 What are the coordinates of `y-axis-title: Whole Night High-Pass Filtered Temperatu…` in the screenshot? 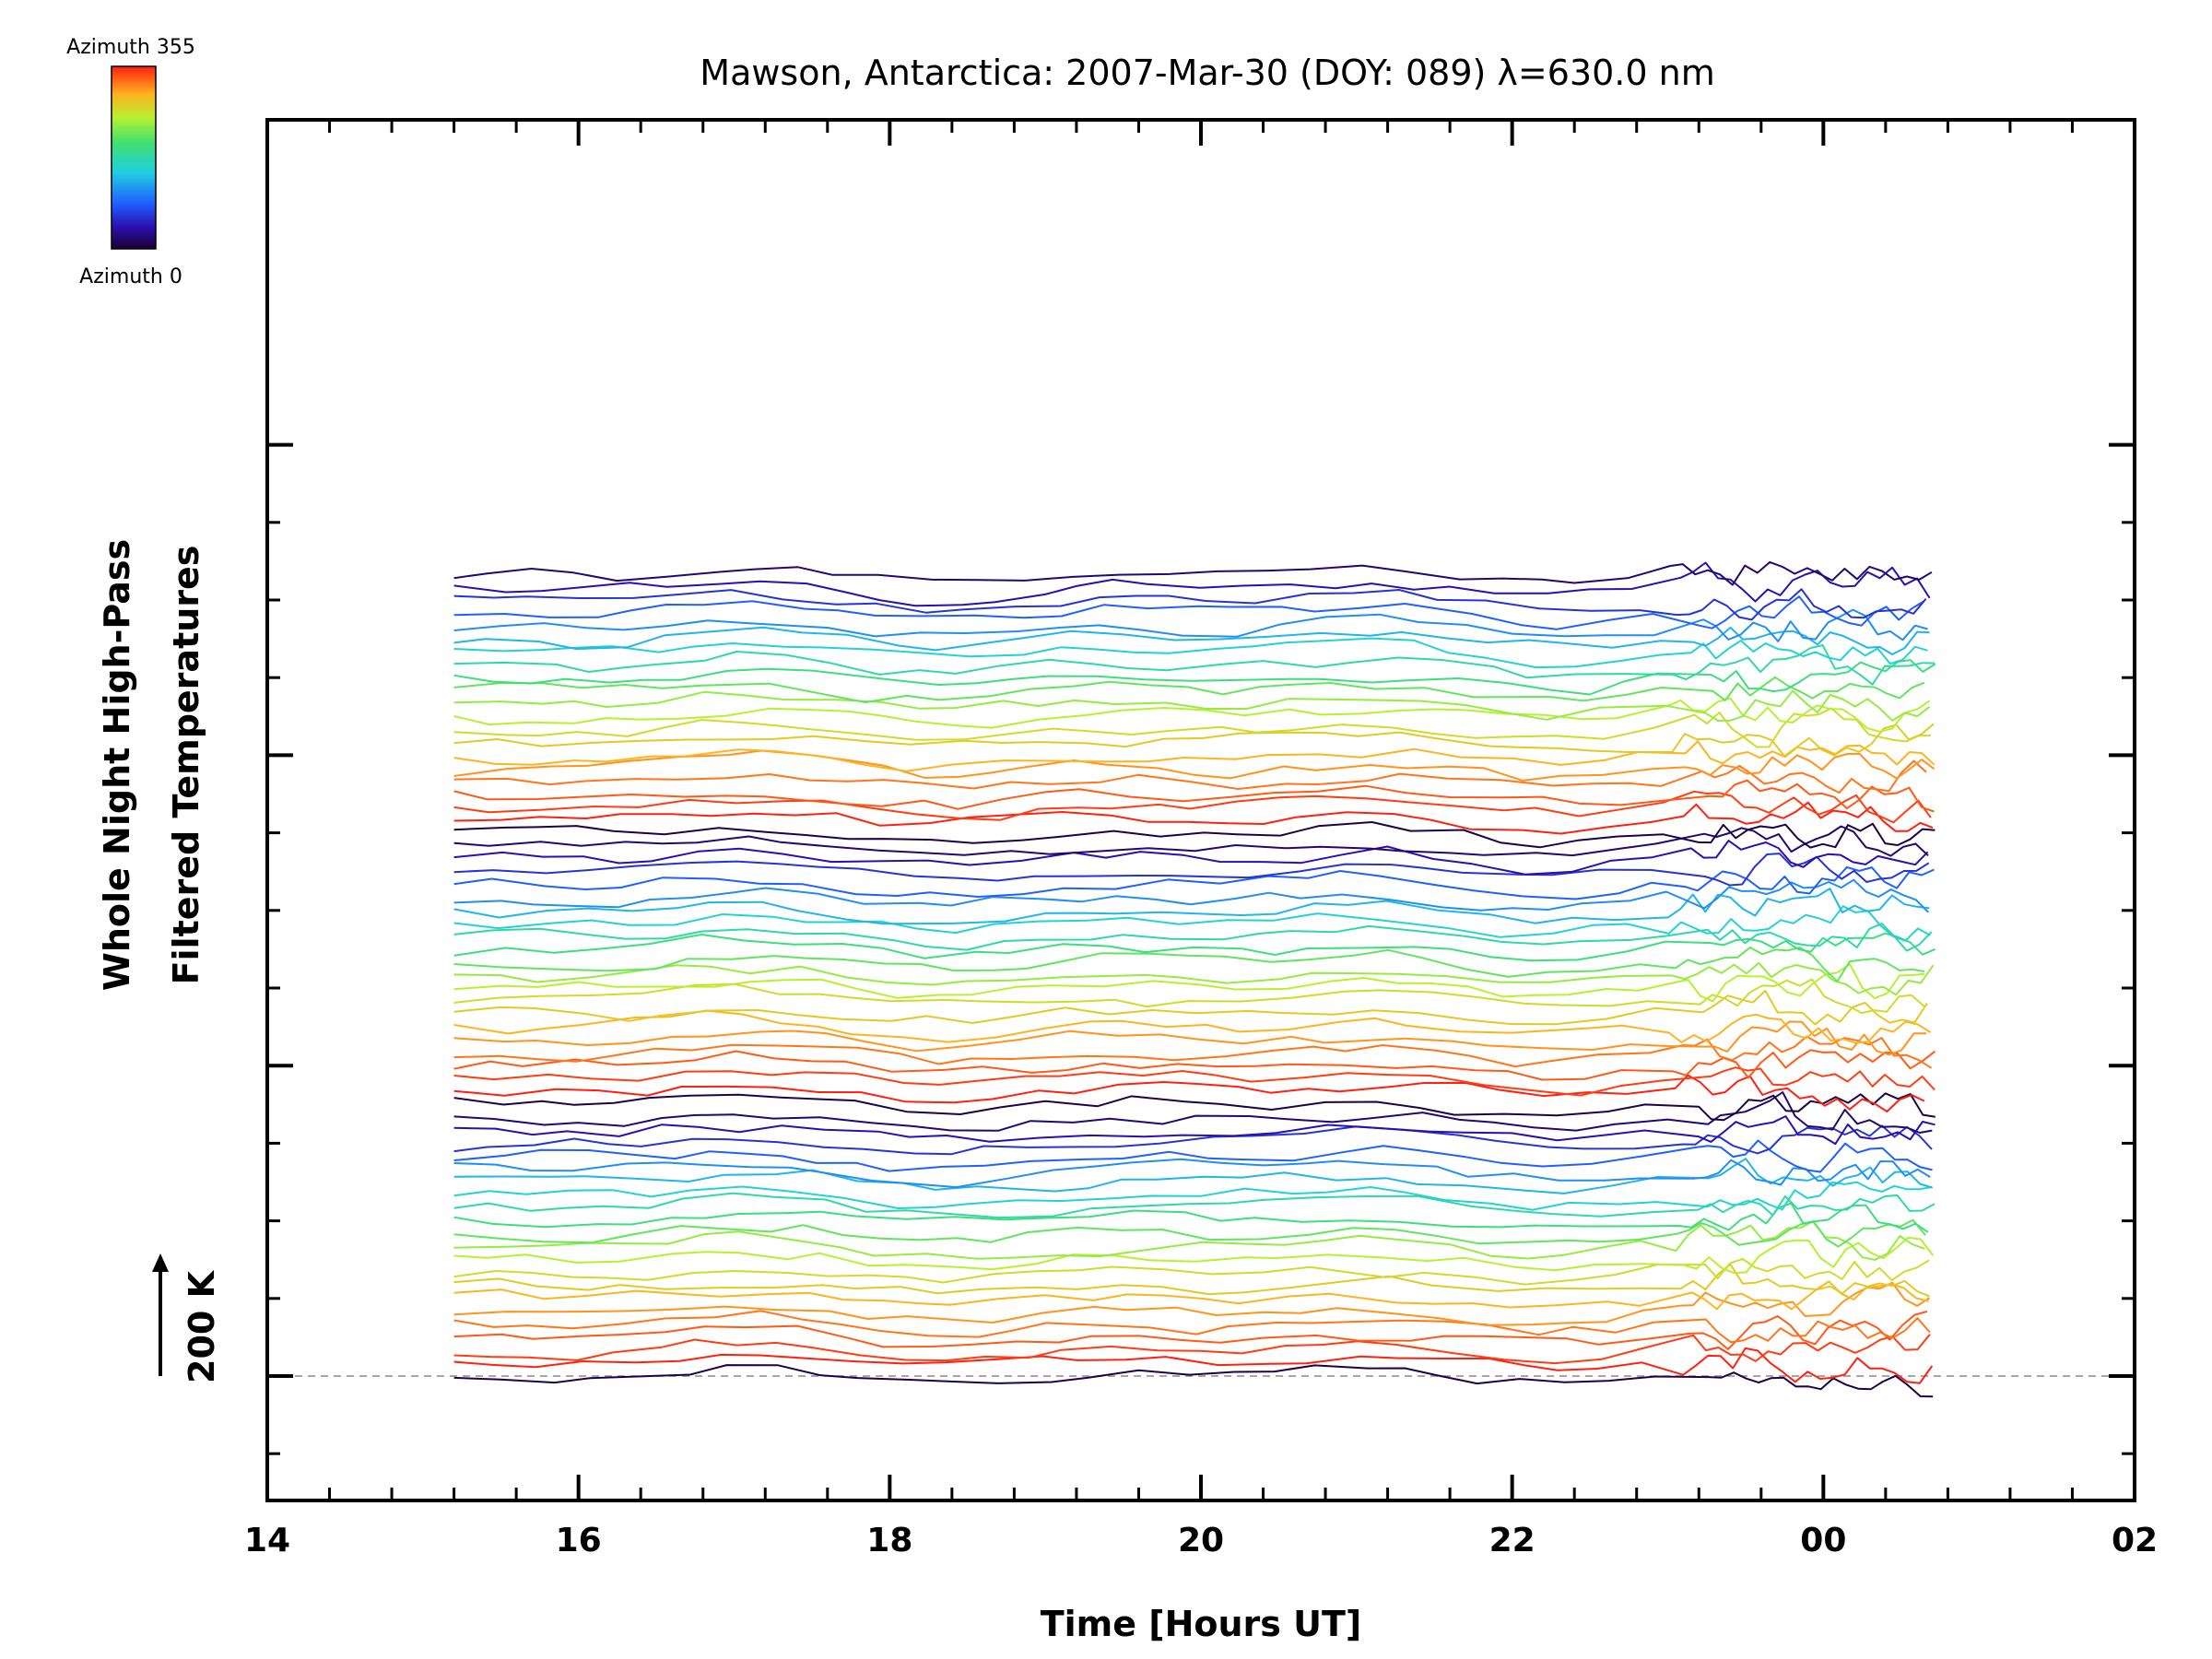 It's located at (151, 765).